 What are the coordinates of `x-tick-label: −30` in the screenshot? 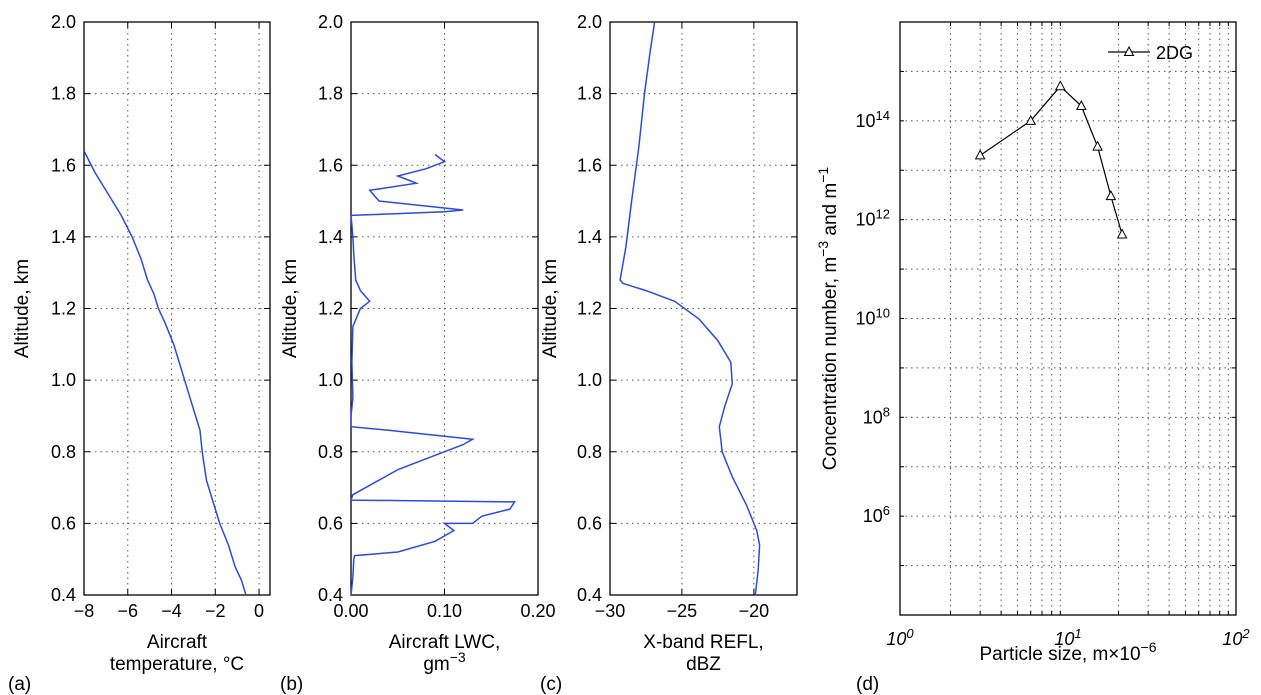 It's located at (610, 611).